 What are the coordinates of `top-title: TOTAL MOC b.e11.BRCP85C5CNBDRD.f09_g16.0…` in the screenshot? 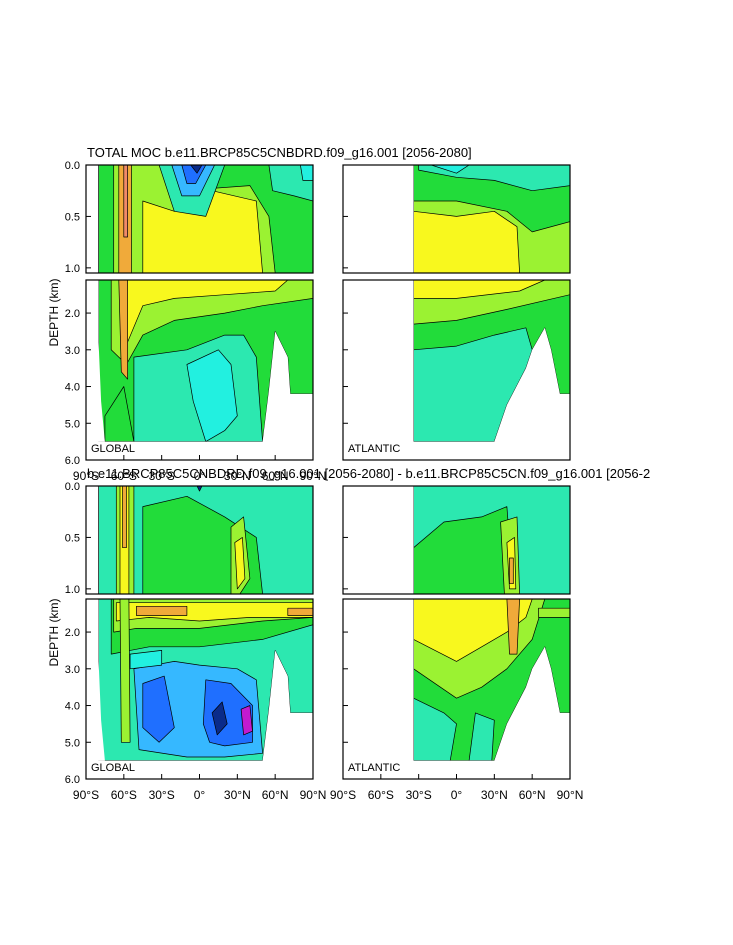 It's located at (279, 152).